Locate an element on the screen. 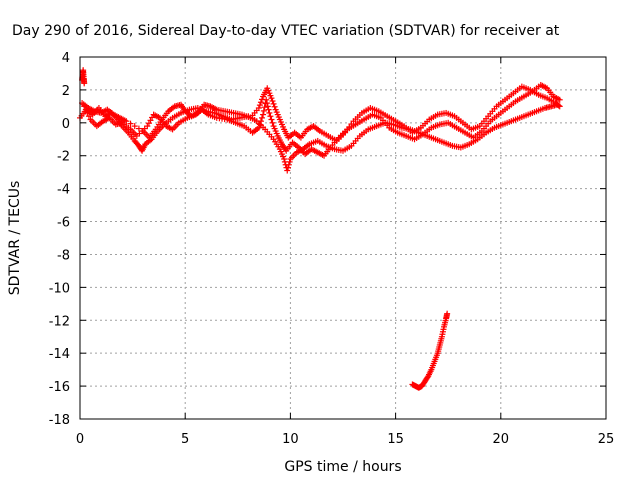  y-tick-label: -18 is located at coordinates (59, 420).